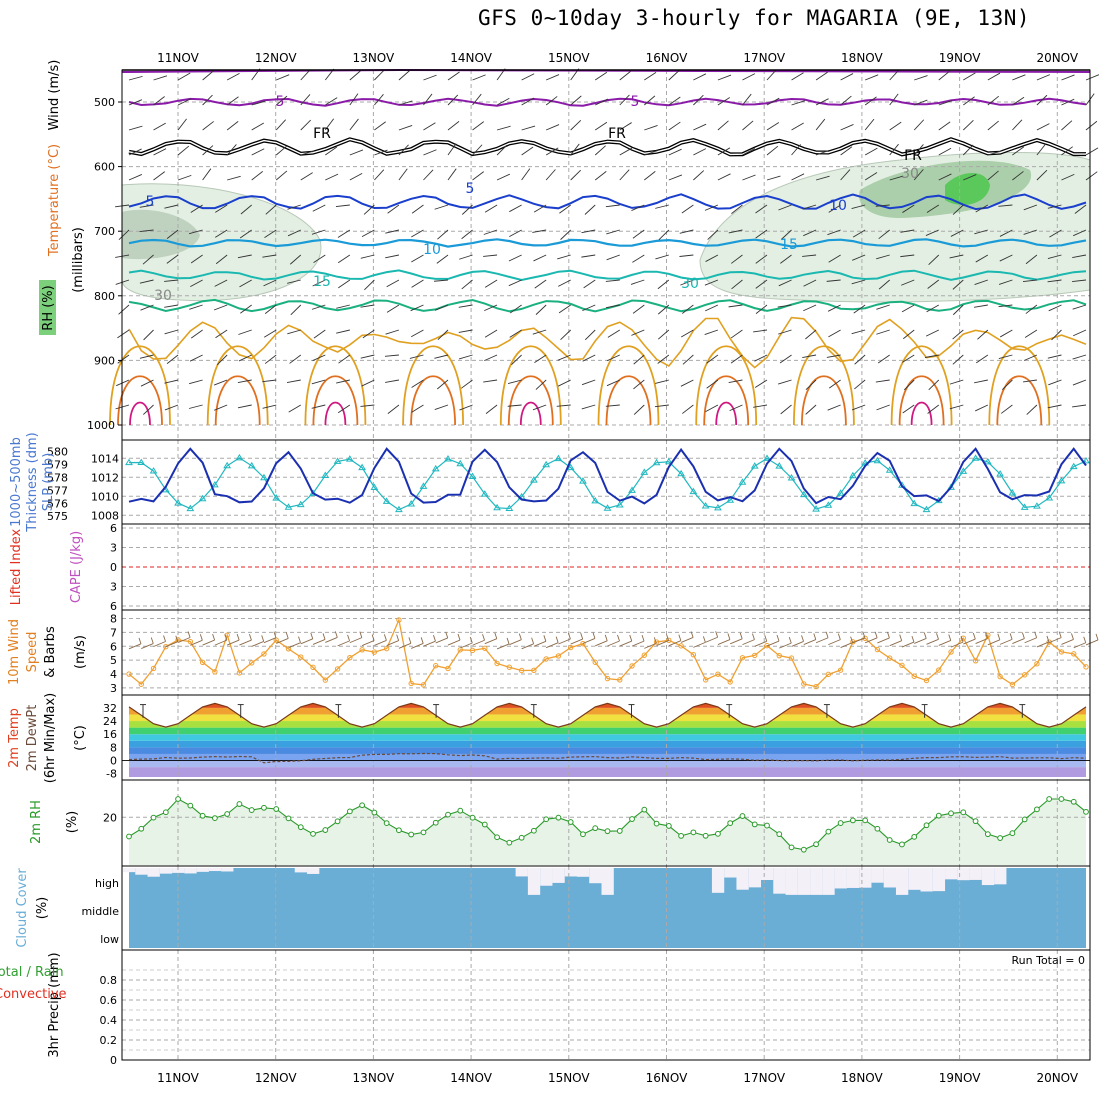  What do you see at coordinates (635, 102) in the screenshot?
I see `contour-label: 5` at bounding box center [635, 102].